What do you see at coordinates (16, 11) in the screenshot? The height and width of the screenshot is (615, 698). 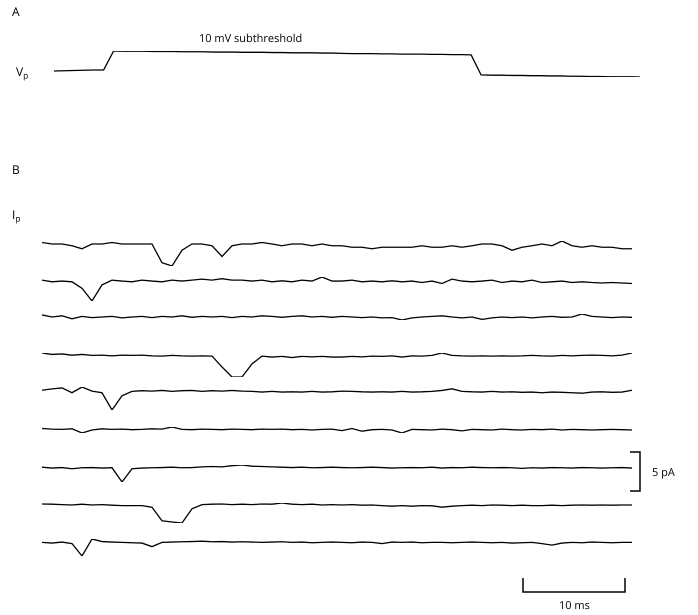 I see `chart-title: A` at bounding box center [16, 11].